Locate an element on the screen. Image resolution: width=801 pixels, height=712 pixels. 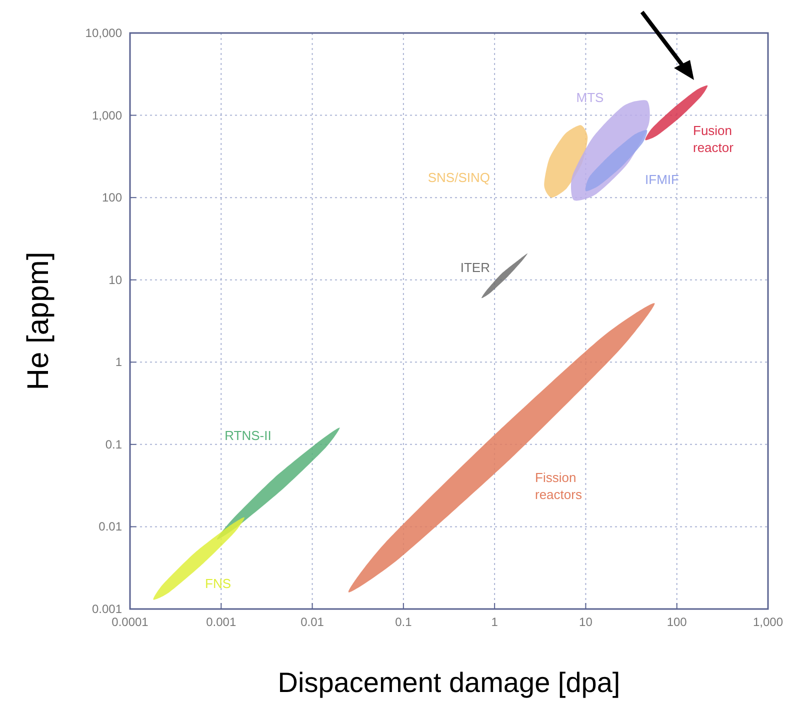
x-axis-title: Dispacement damage [dpa] is located at coordinates (449, 682).